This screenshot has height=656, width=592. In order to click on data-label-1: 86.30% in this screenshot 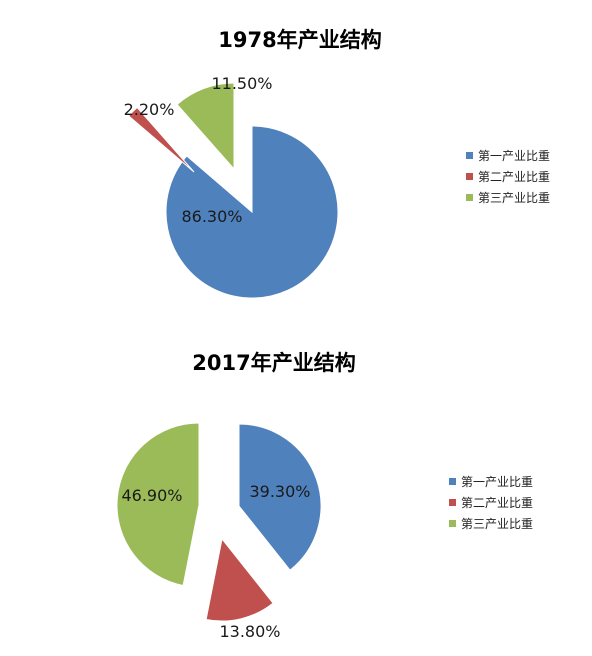, I will do `click(211, 216)`.